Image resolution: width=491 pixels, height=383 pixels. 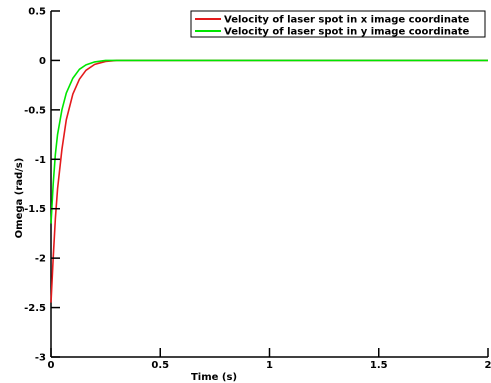 I want to click on x-tick-label: 0, so click(x=51, y=365).